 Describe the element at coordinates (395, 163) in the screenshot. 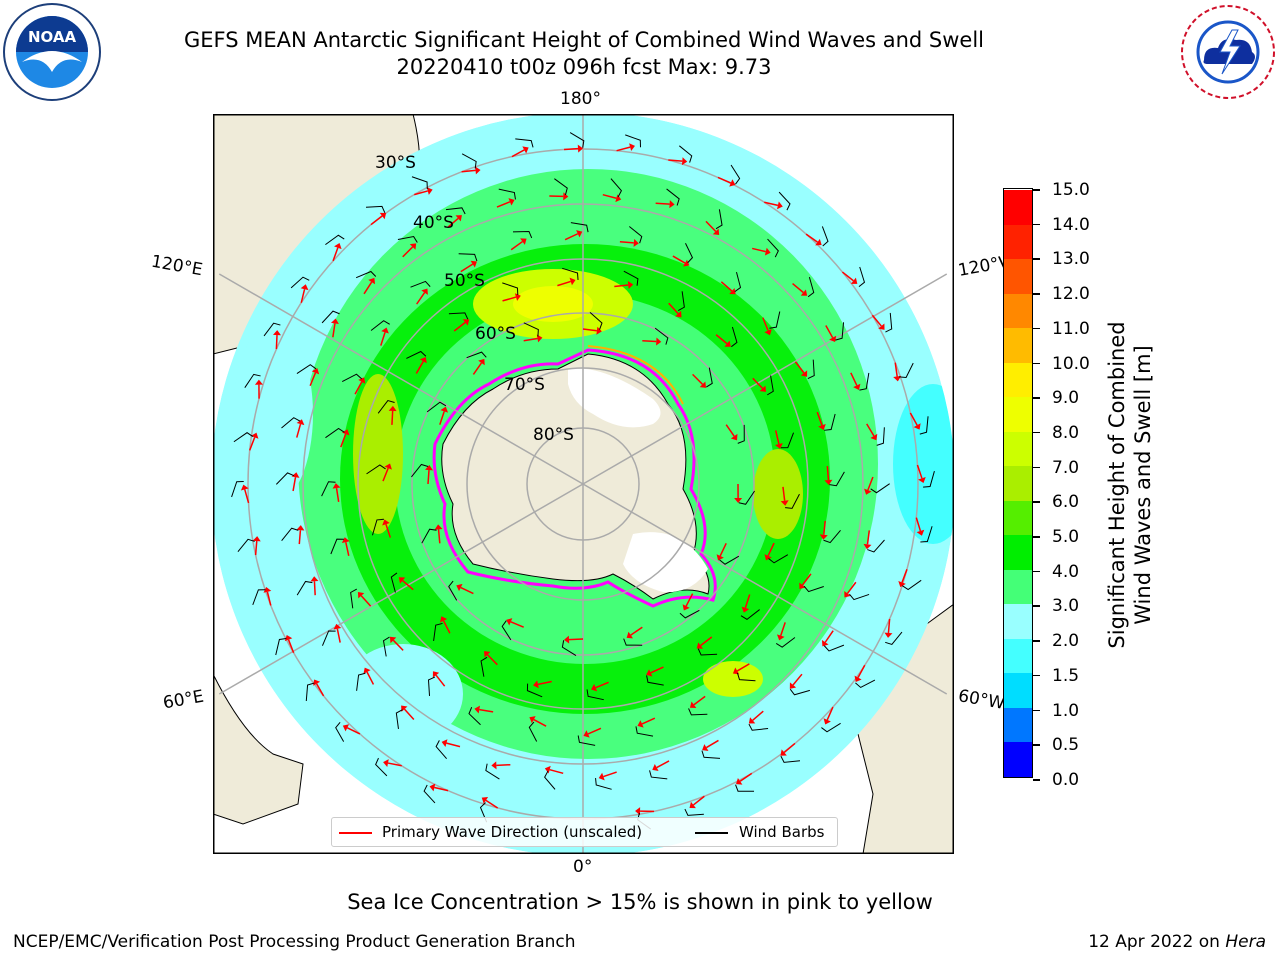

I see `lat-label-30s: 30°S` at that location.